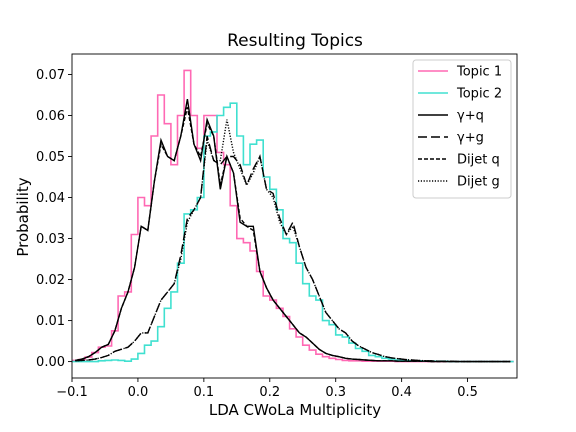  Describe the element at coordinates (50, 198) in the screenshot. I see `y-tick-label: 0.04` at that location.